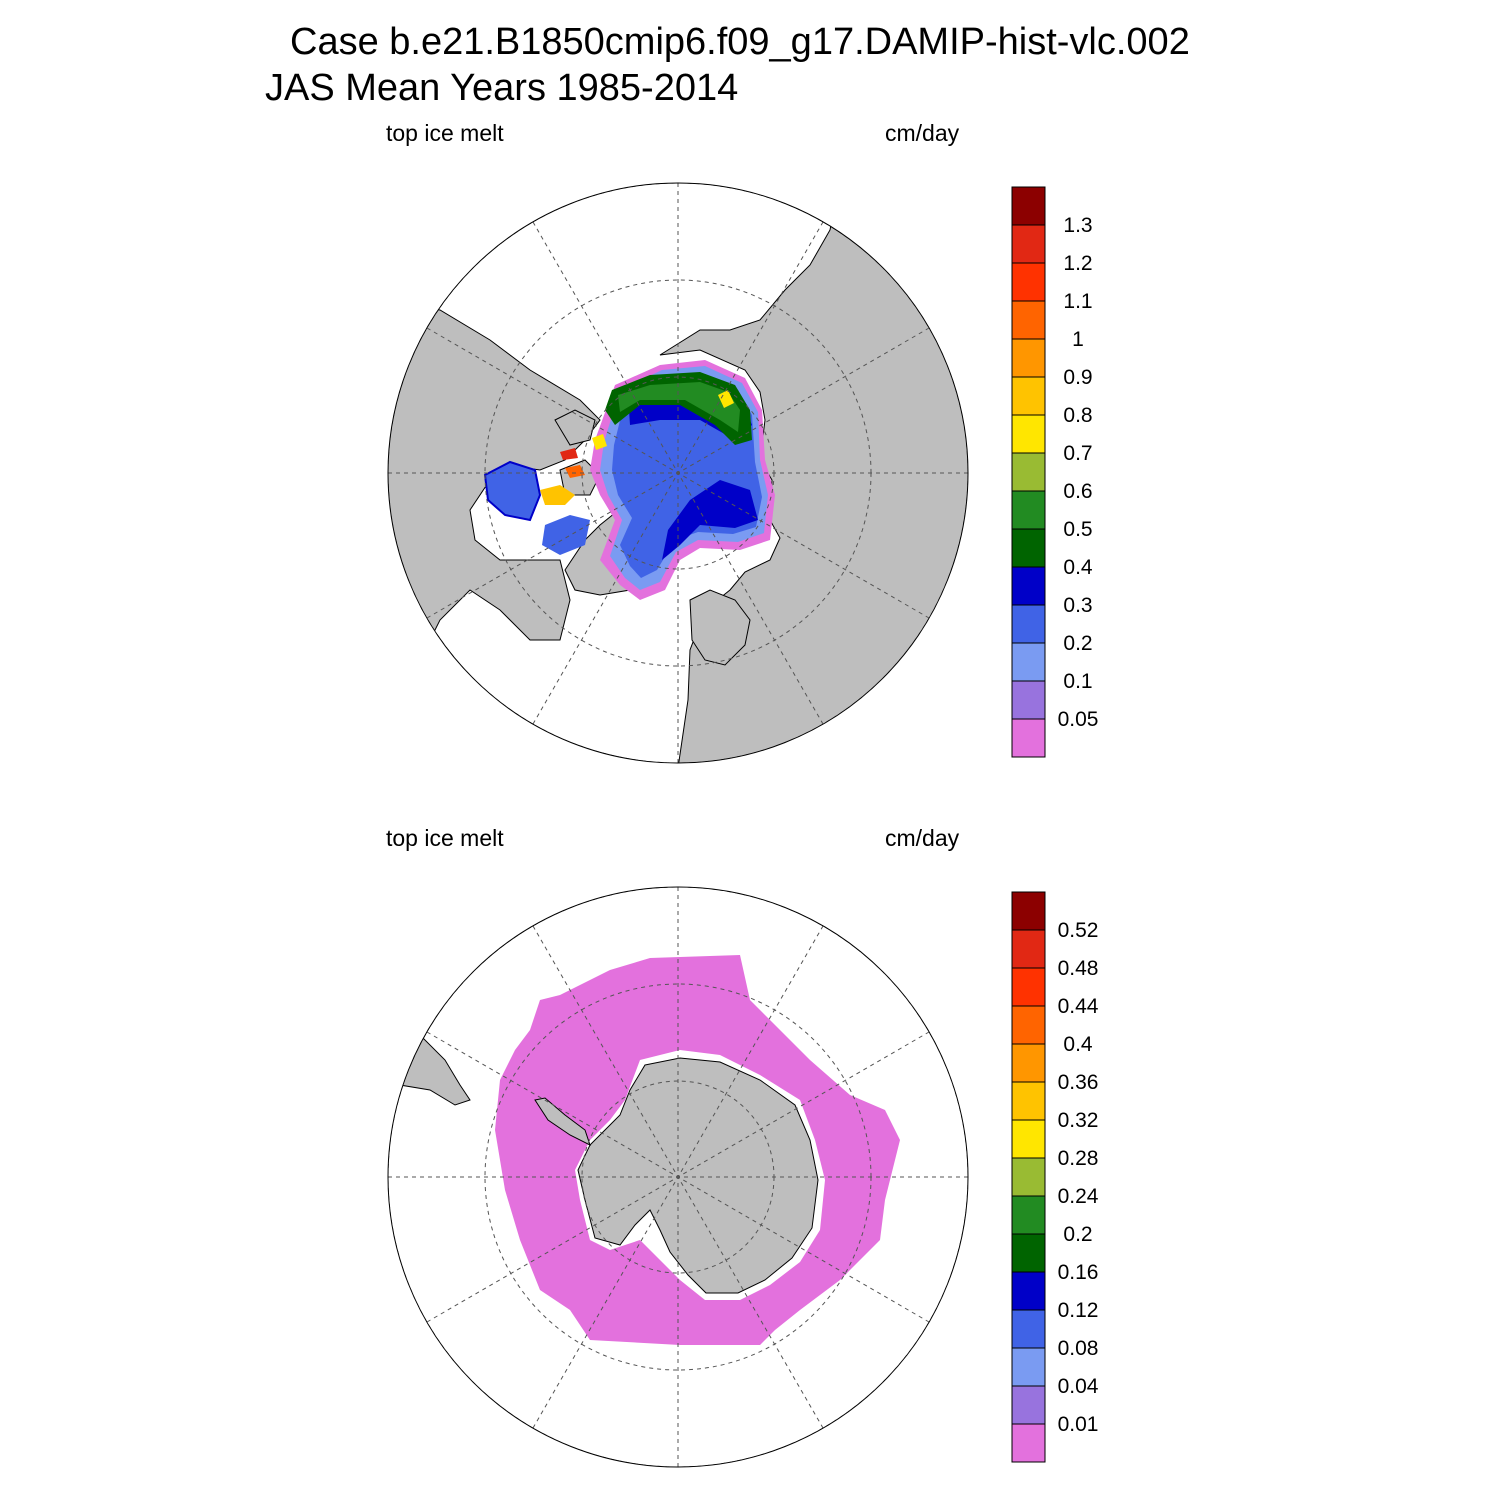  What do you see at coordinates (1077, 453) in the screenshot?
I see `north-colorbar-label: 0.7` at bounding box center [1077, 453].